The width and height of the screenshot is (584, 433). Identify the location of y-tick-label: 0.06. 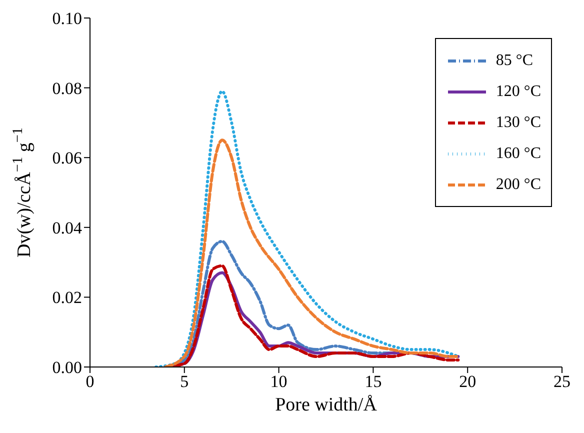
(67, 158).